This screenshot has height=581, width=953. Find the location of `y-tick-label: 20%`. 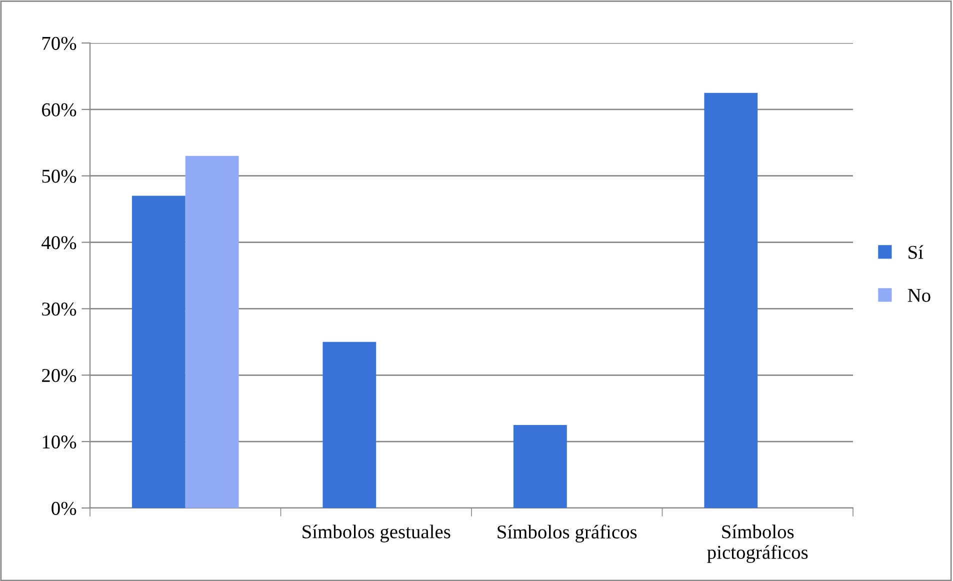

y-tick-label: 20% is located at coordinates (59, 375).